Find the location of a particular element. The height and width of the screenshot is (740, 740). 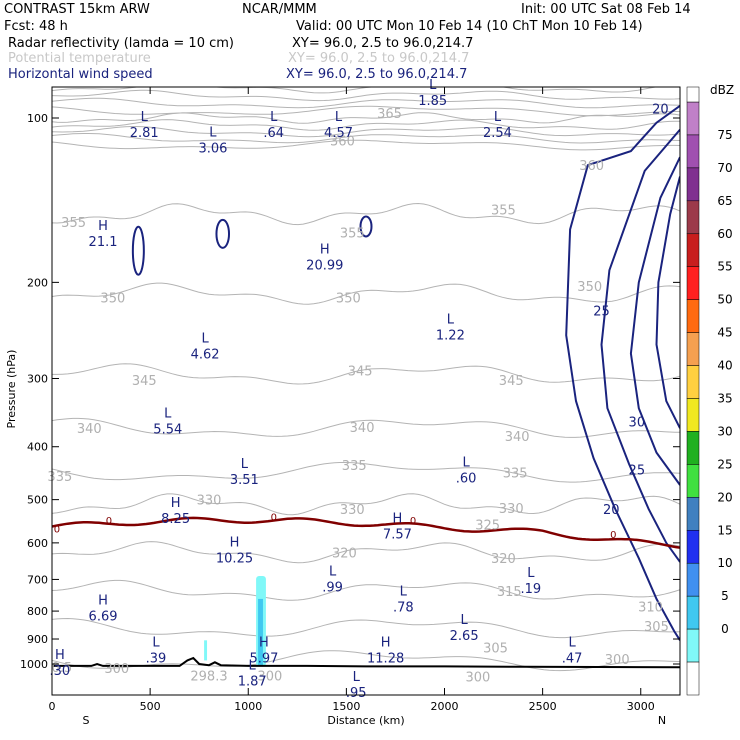

legend-level-label: 35 is located at coordinates (724, 399).